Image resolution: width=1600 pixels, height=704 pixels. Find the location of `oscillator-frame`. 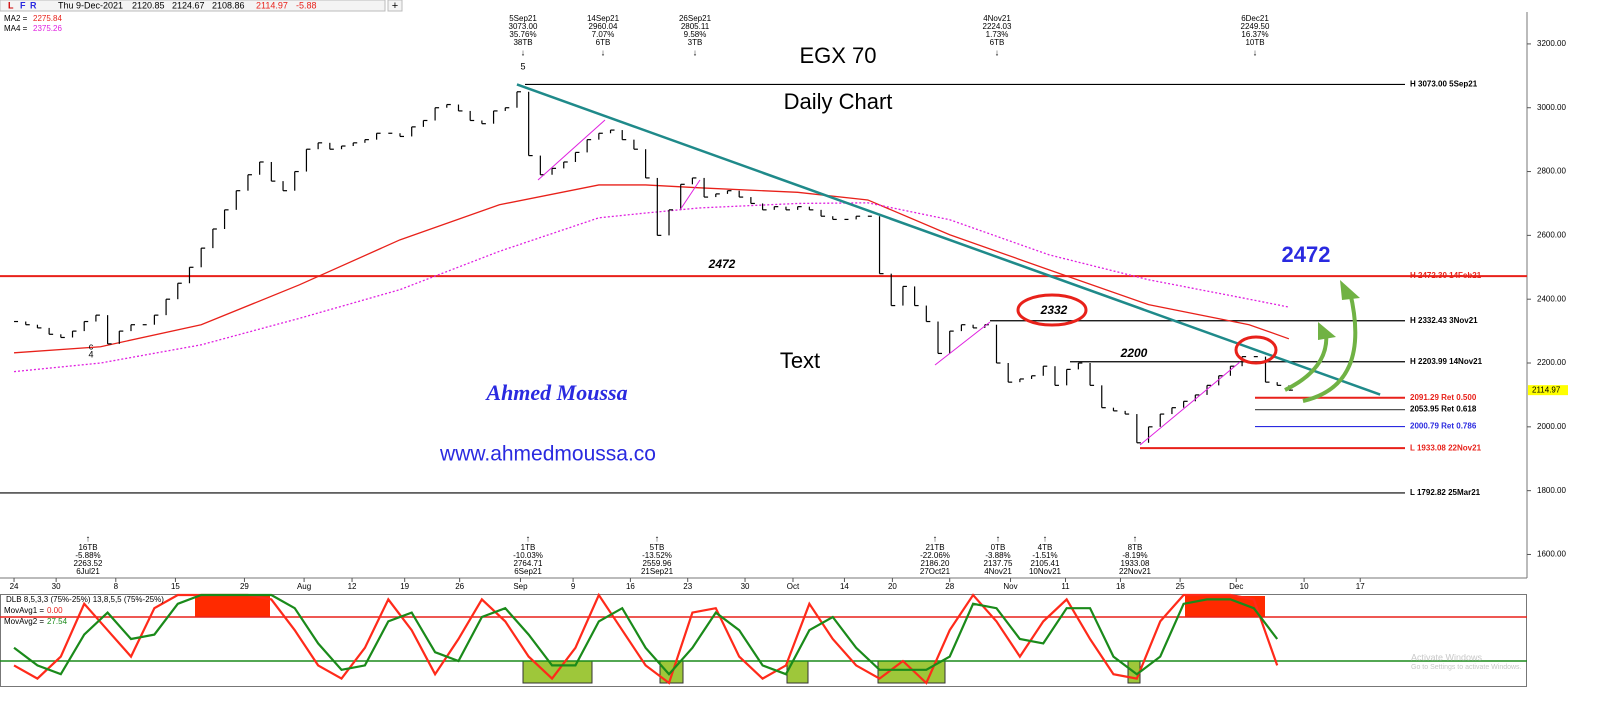

oscillator-frame is located at coordinates (763, 640).